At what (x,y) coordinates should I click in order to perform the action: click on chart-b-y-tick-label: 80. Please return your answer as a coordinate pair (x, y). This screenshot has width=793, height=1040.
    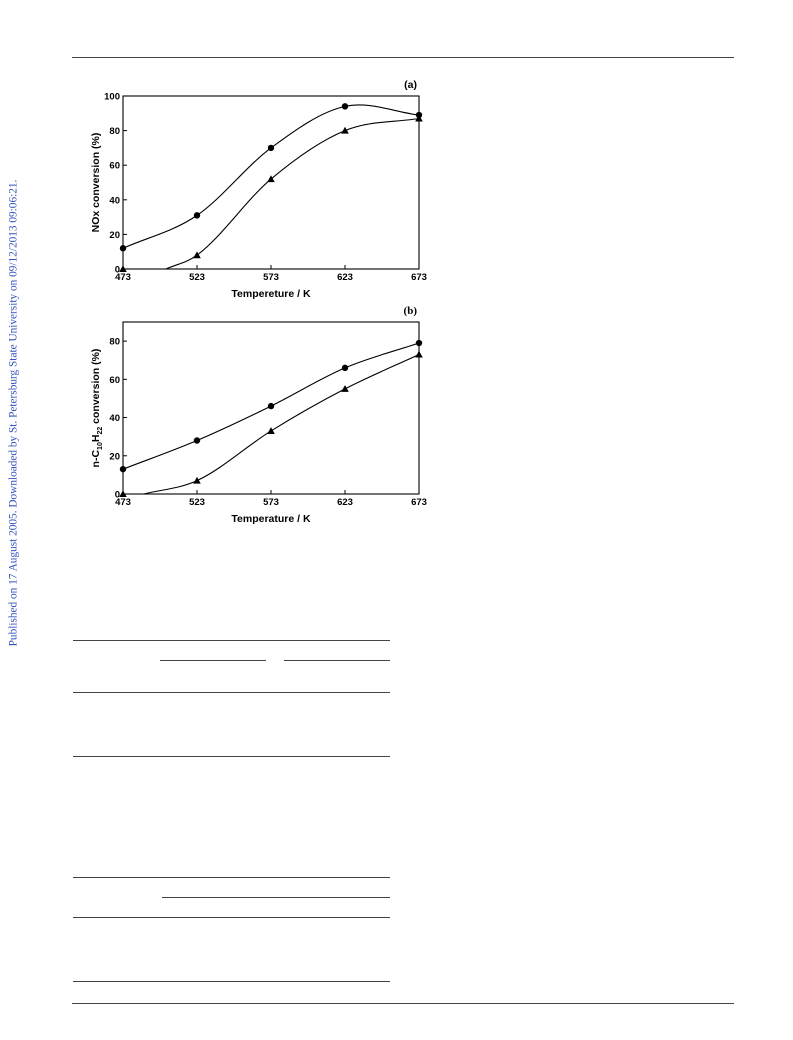
    Looking at the image, I should click on (114, 342).